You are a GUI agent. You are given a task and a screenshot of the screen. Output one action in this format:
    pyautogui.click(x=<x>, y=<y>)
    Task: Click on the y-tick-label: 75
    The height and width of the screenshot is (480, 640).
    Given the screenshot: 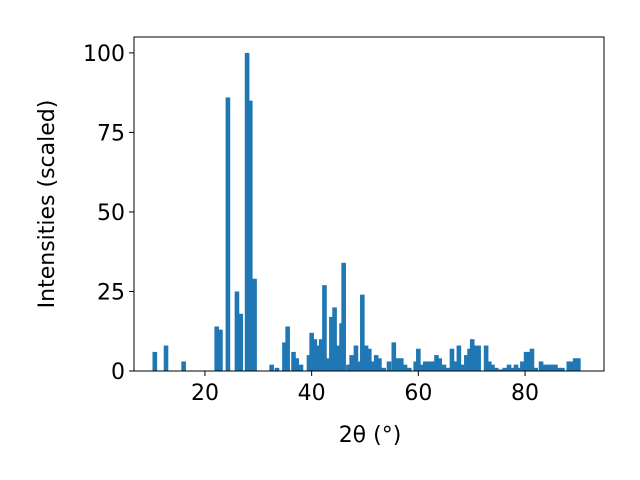 What is the action you would take?
    pyautogui.click(x=111, y=133)
    